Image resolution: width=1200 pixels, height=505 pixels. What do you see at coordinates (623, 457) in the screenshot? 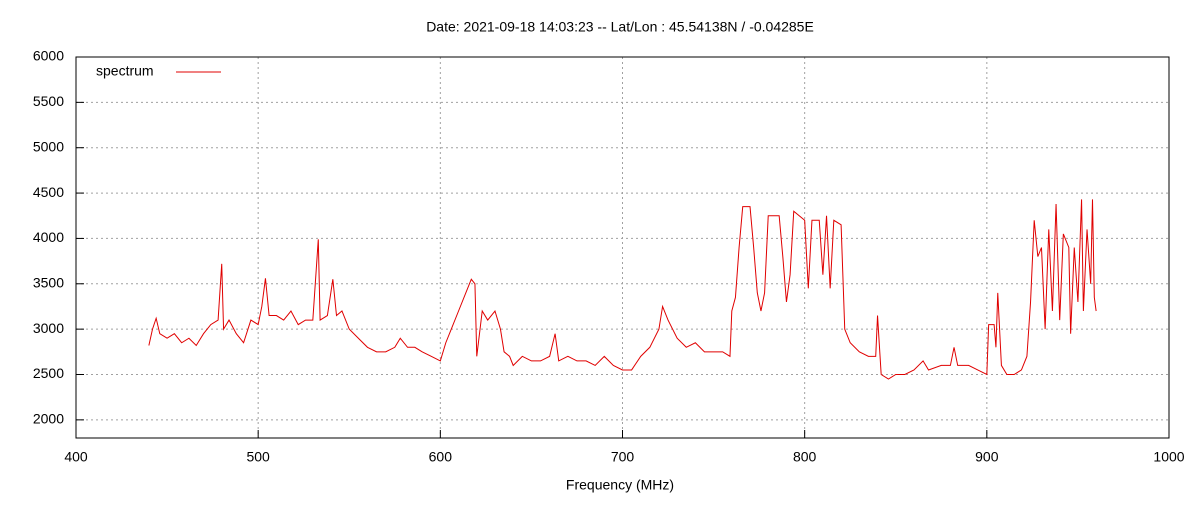
I see `x-tick-label: 700` at bounding box center [623, 457].